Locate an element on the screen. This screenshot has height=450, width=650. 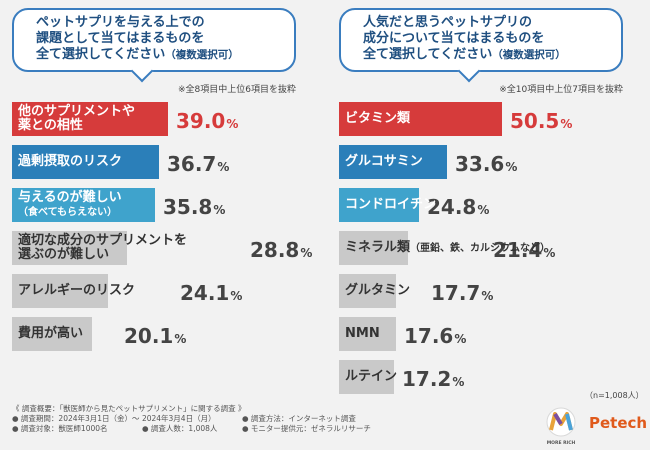
bar-label-line: ルテイン is located at coordinates (371, 376).